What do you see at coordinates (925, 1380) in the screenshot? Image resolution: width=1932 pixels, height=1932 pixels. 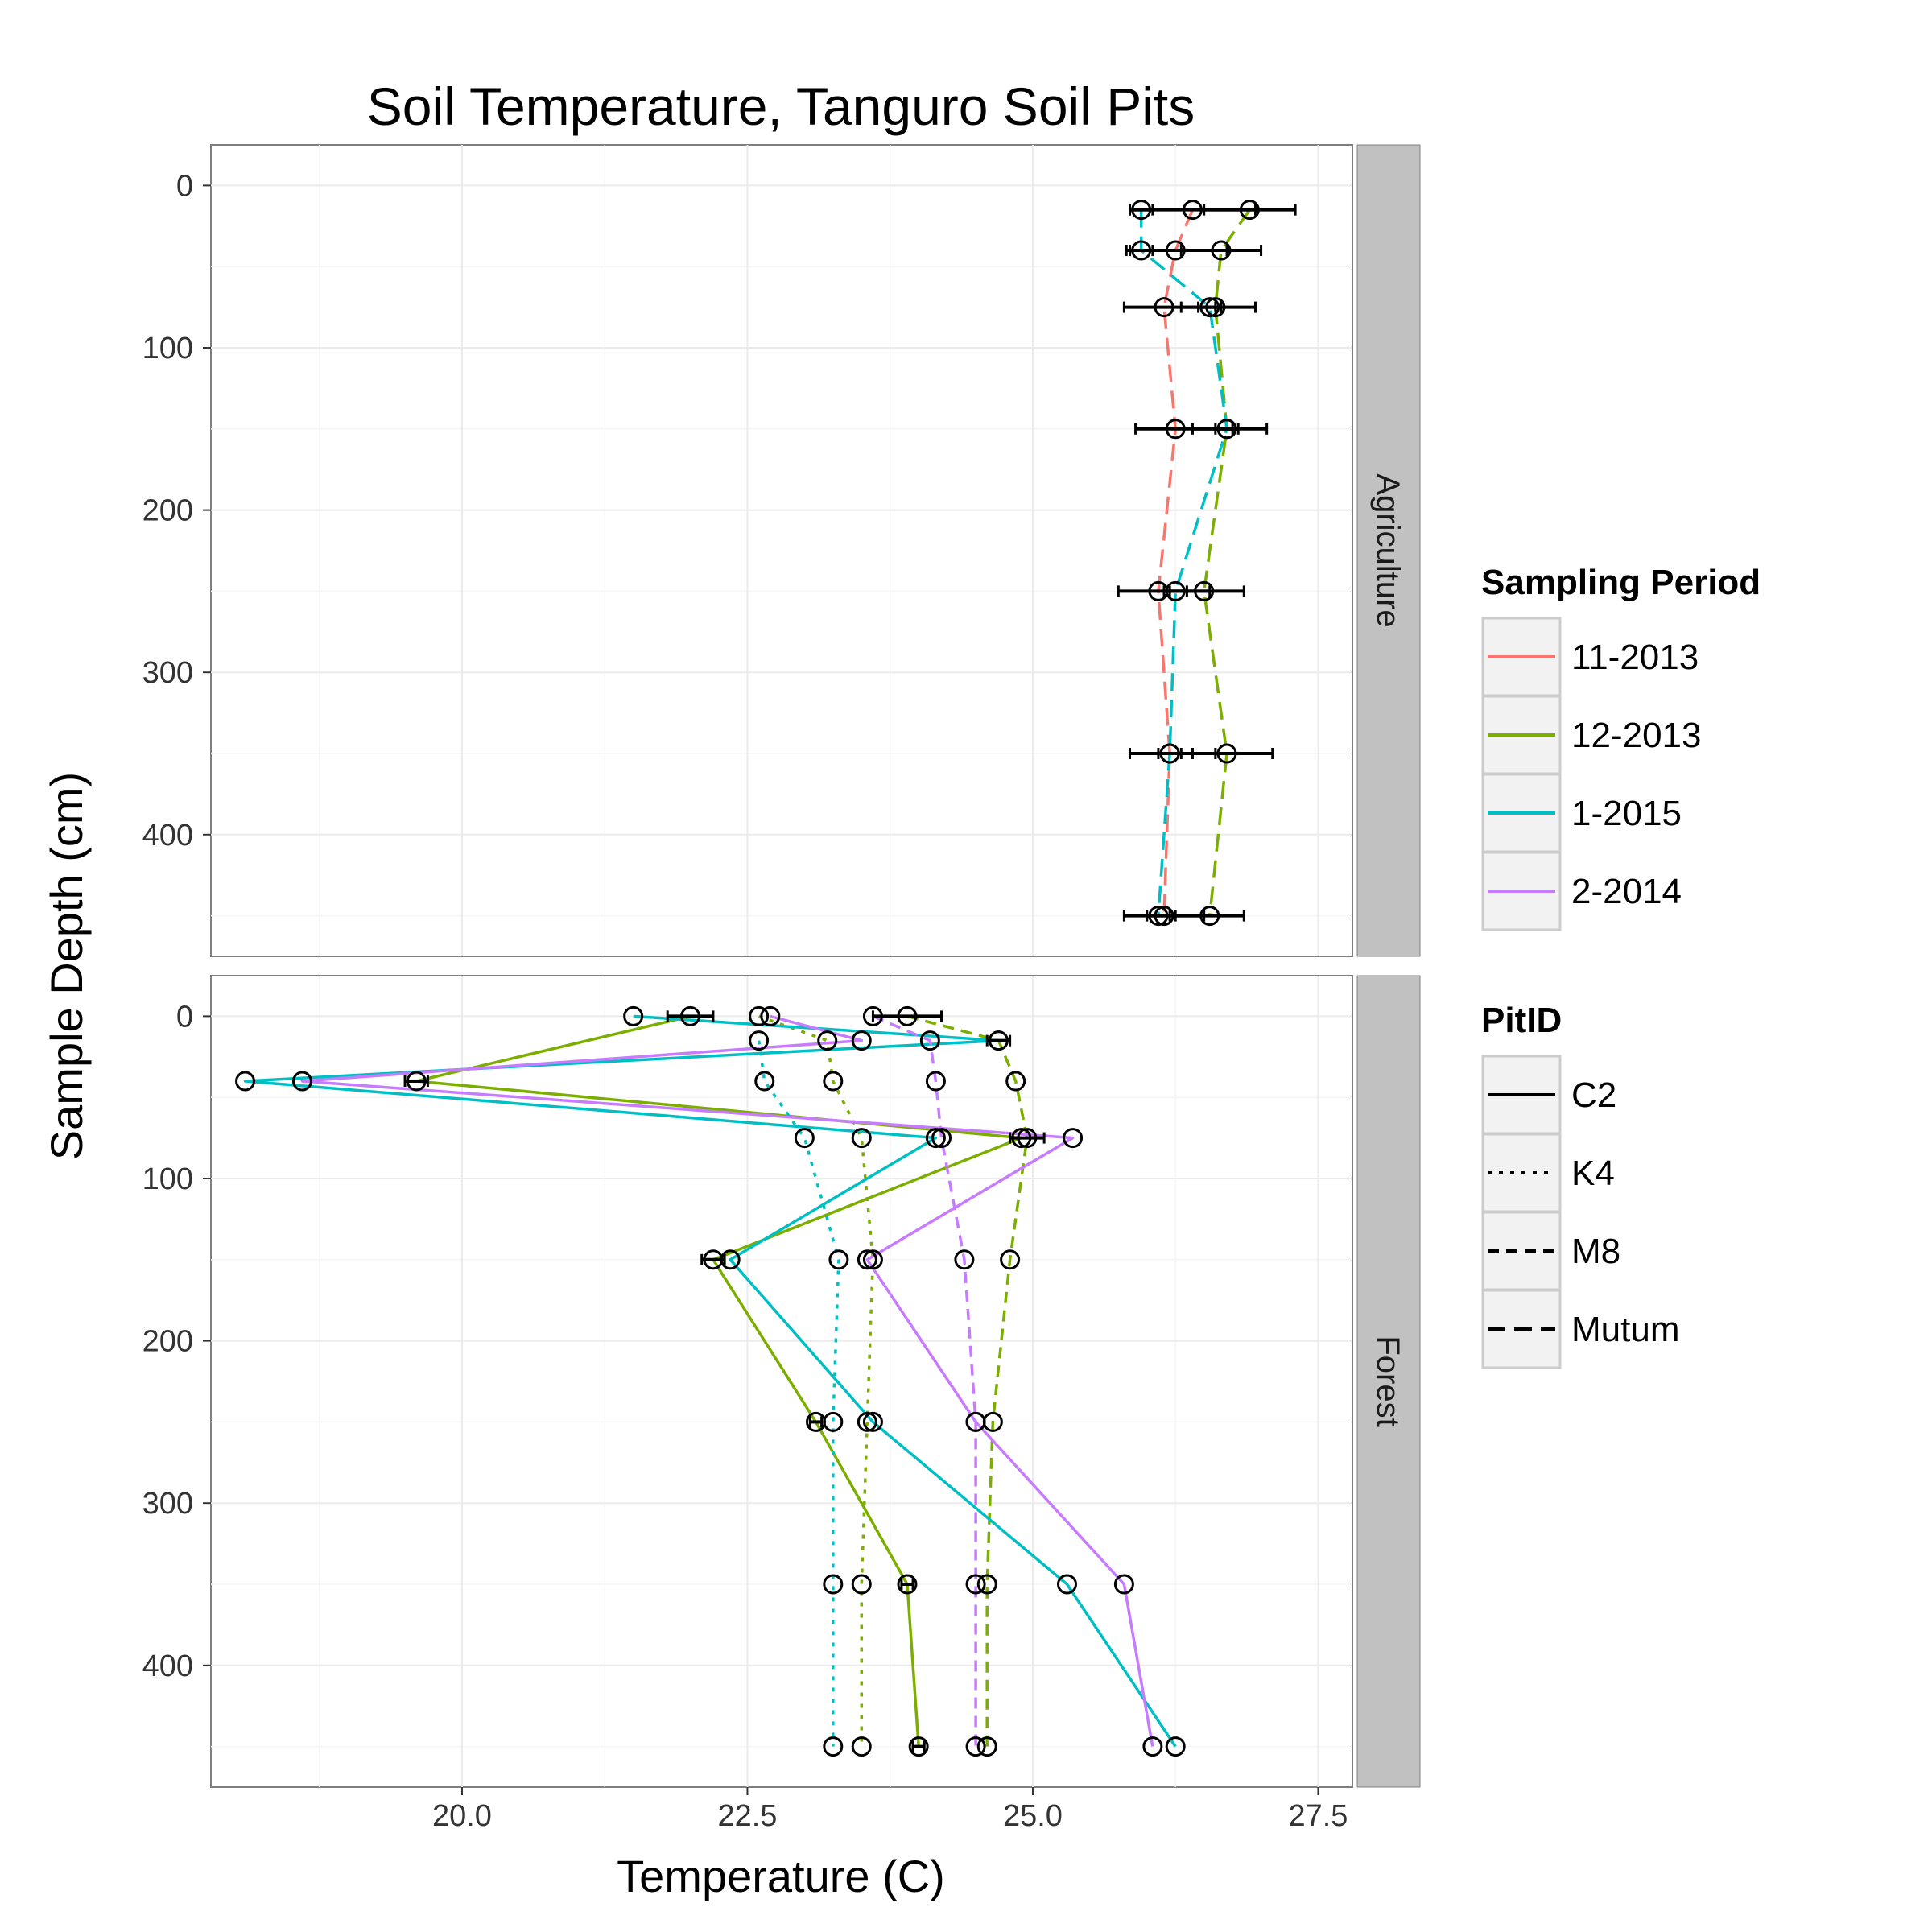 I see `series-line-2-2014-m8` at bounding box center [925, 1380].